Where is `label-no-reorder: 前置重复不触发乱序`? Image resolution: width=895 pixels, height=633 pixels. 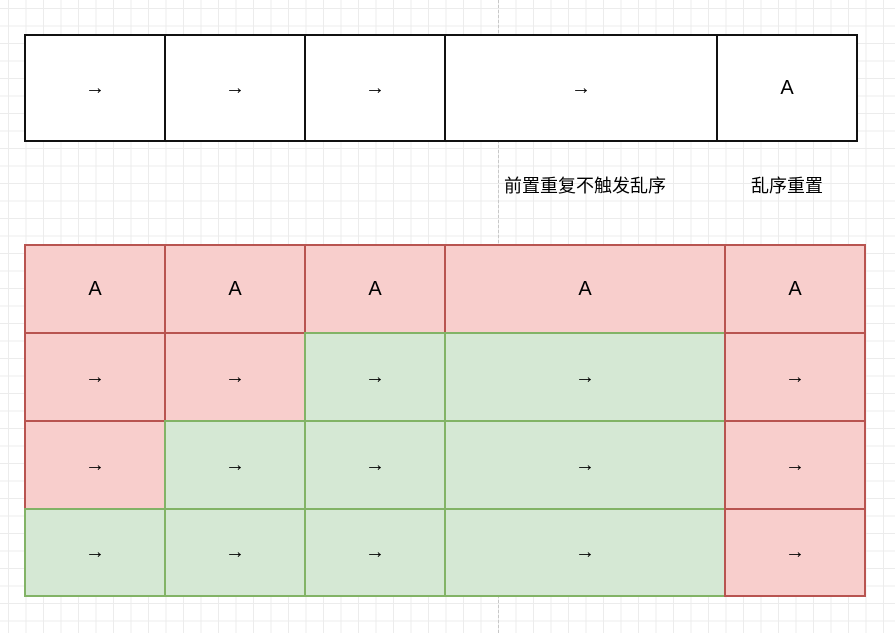 label-no-reorder: 前置重复不触发乱序 is located at coordinates (585, 186).